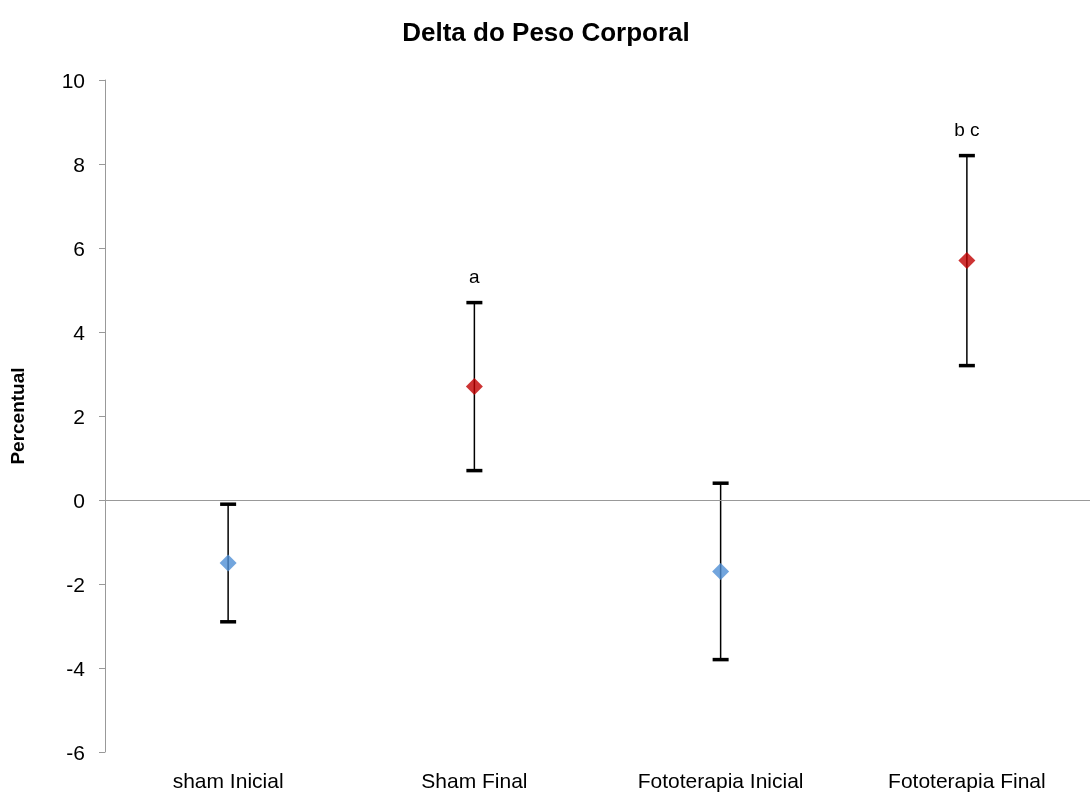 The height and width of the screenshot is (805, 1092). I want to click on y-tick-label: 2, so click(79, 416).